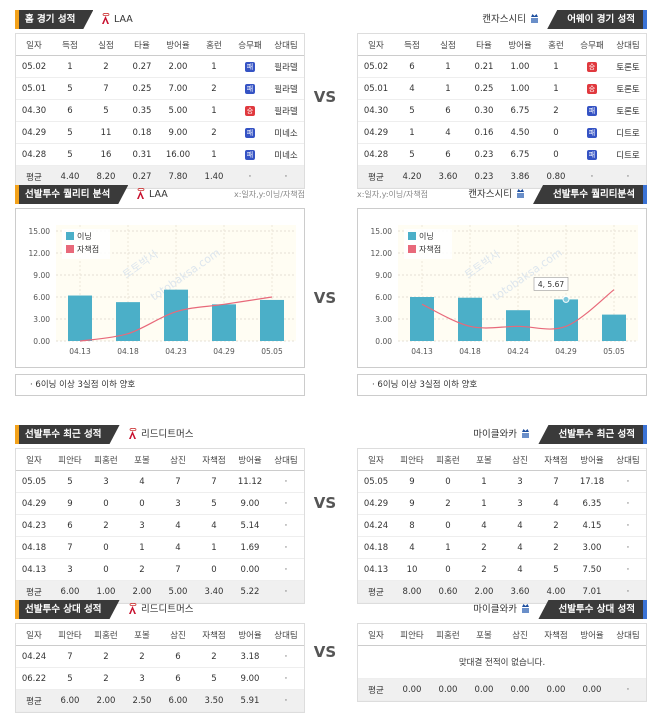  What do you see at coordinates (132, 435) in the screenshot?
I see `logo-a` at bounding box center [132, 435].